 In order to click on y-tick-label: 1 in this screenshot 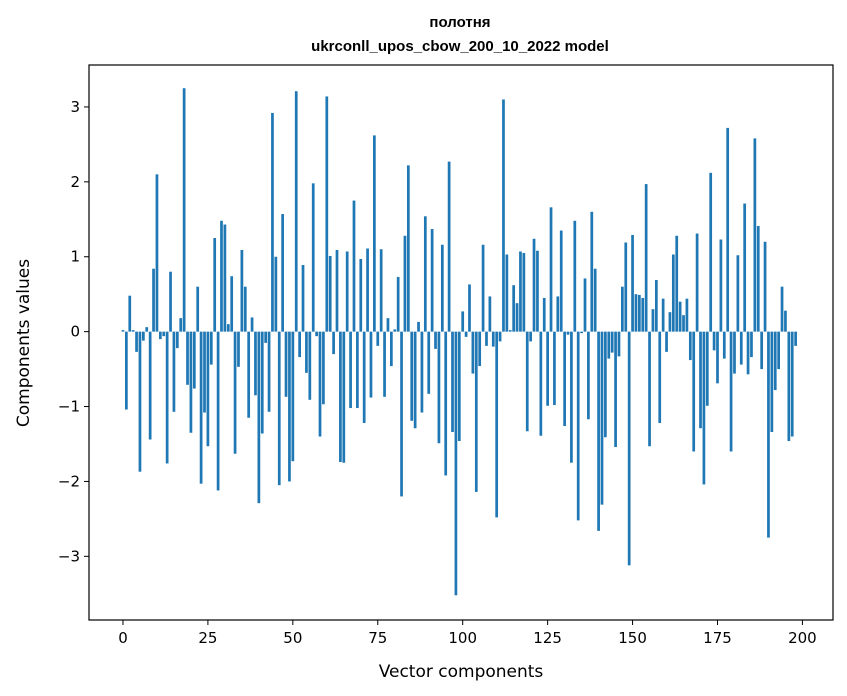, I will do `click(75, 257)`.